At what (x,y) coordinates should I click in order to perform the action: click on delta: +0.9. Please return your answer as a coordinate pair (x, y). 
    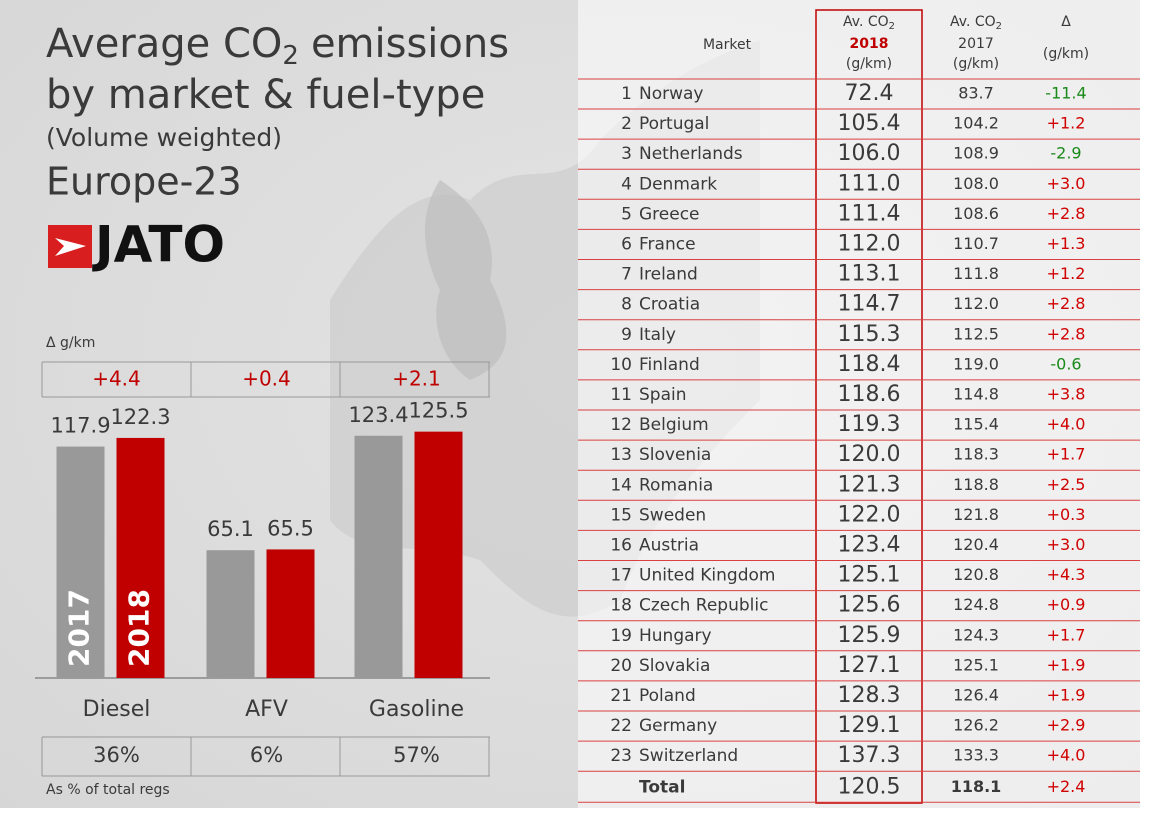
    Looking at the image, I should click on (1066, 604).